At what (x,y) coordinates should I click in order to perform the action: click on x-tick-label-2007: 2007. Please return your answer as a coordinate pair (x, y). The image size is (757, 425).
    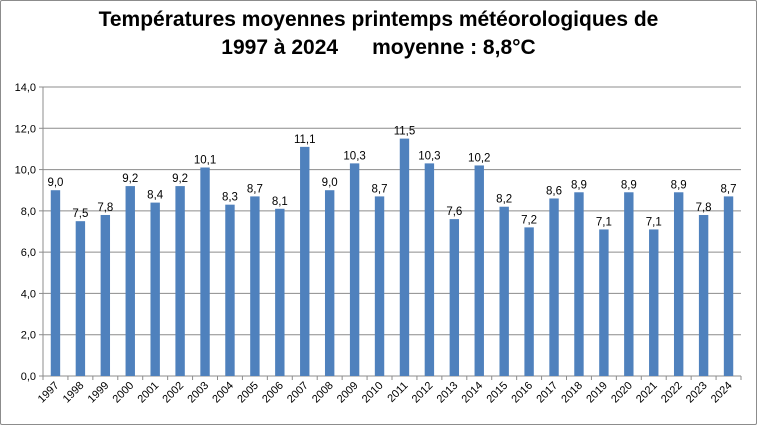
    Looking at the image, I should click on (298, 393).